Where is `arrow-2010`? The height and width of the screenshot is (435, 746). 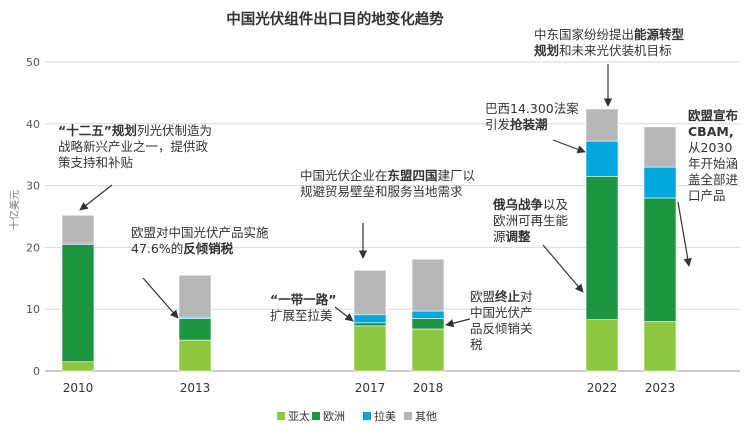 arrow-2010 is located at coordinates (96, 197).